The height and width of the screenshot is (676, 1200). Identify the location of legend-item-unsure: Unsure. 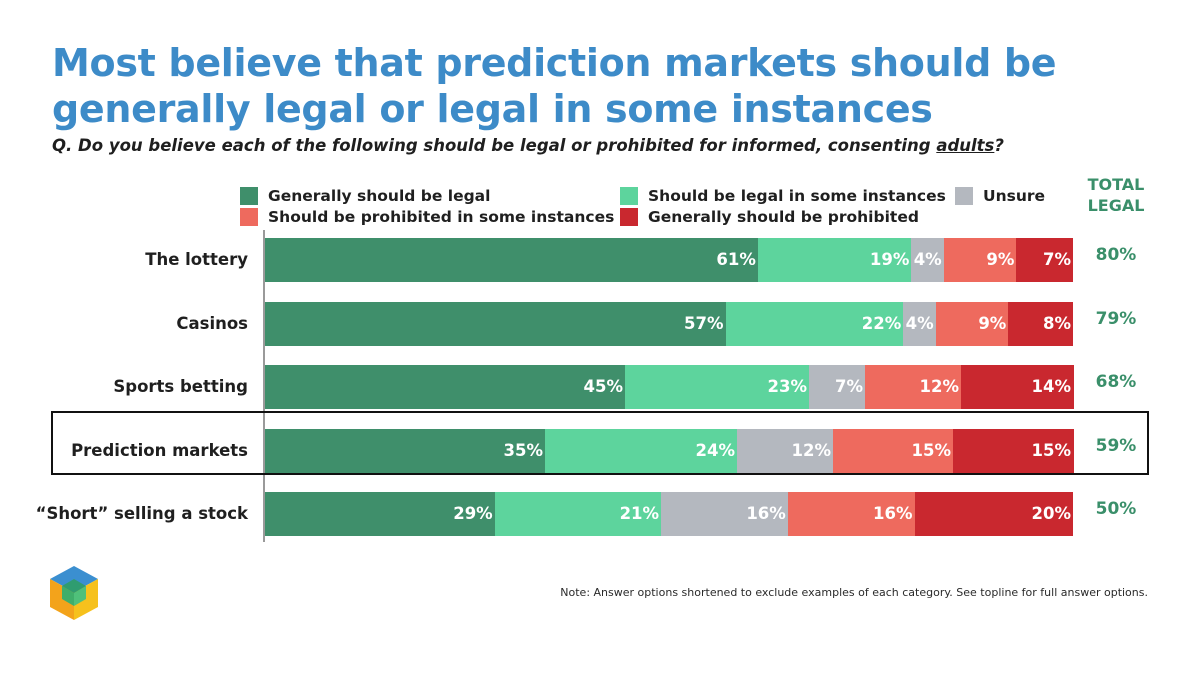
(1000, 196).